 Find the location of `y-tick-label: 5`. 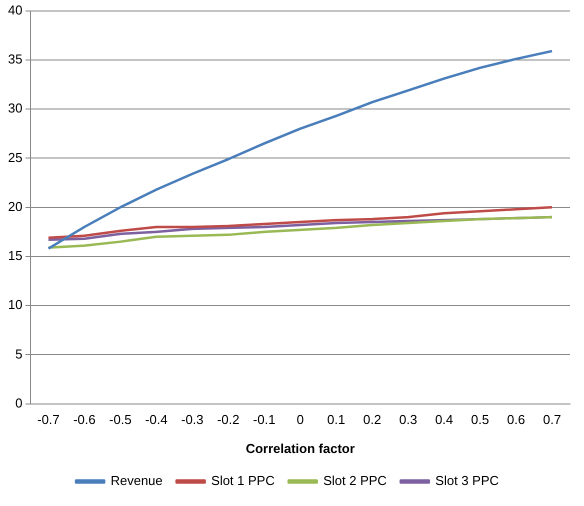

y-tick-label: 5 is located at coordinates (18, 354).